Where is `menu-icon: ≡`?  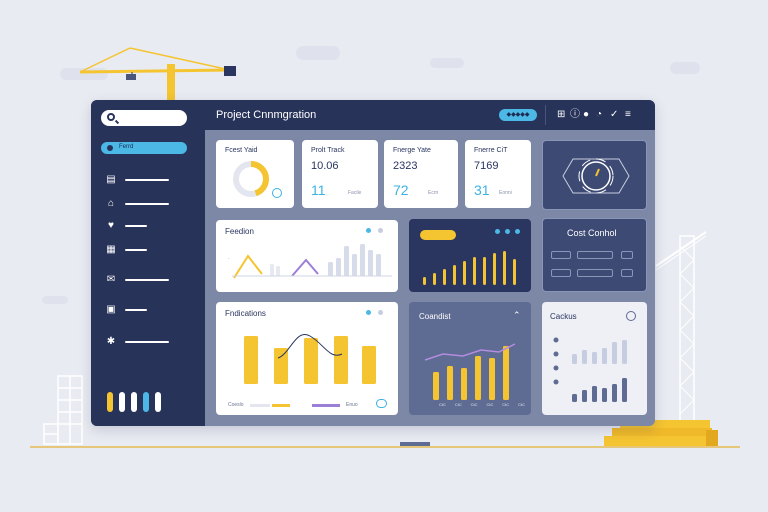 menu-icon: ≡ is located at coordinates (628, 114).